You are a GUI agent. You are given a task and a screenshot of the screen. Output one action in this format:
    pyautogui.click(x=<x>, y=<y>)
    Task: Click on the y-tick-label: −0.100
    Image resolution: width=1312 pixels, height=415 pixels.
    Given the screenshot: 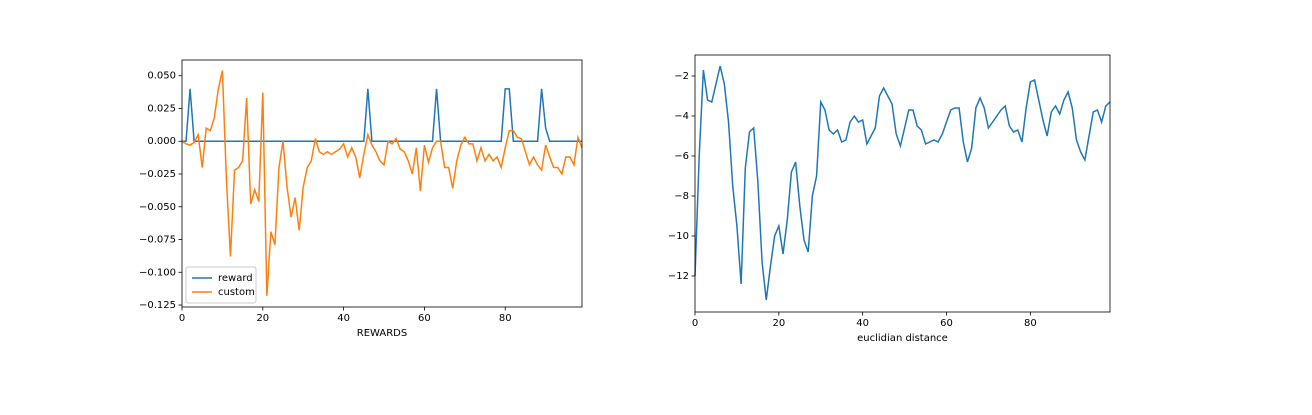 What is the action you would take?
    pyautogui.click(x=157, y=272)
    